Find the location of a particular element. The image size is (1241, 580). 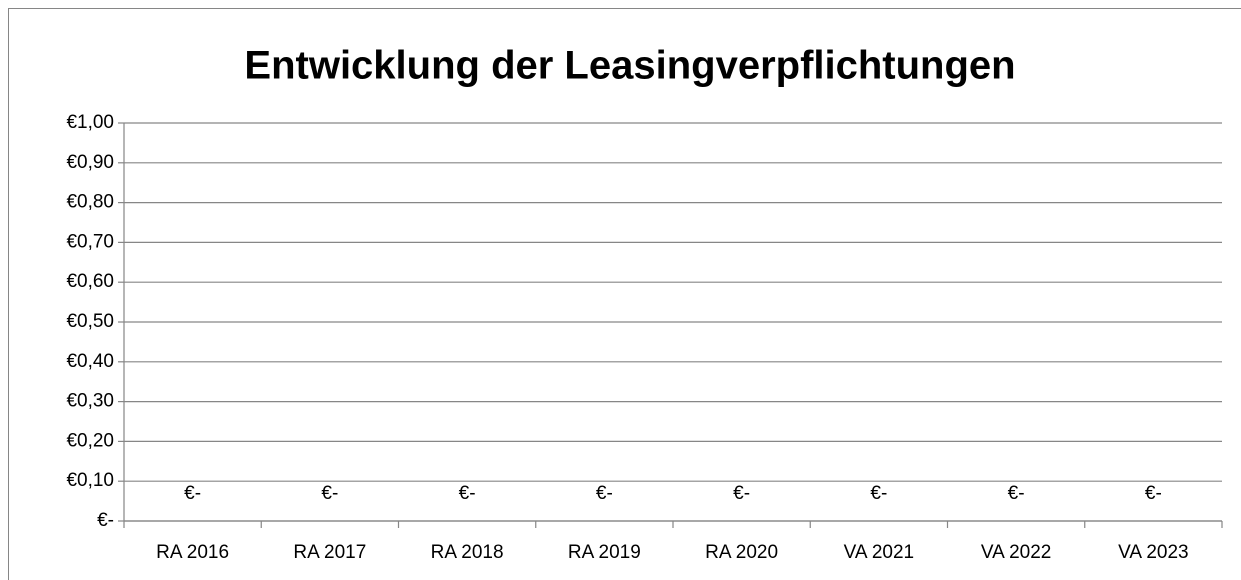

y-tick-label: €1,00 is located at coordinates (90, 122).